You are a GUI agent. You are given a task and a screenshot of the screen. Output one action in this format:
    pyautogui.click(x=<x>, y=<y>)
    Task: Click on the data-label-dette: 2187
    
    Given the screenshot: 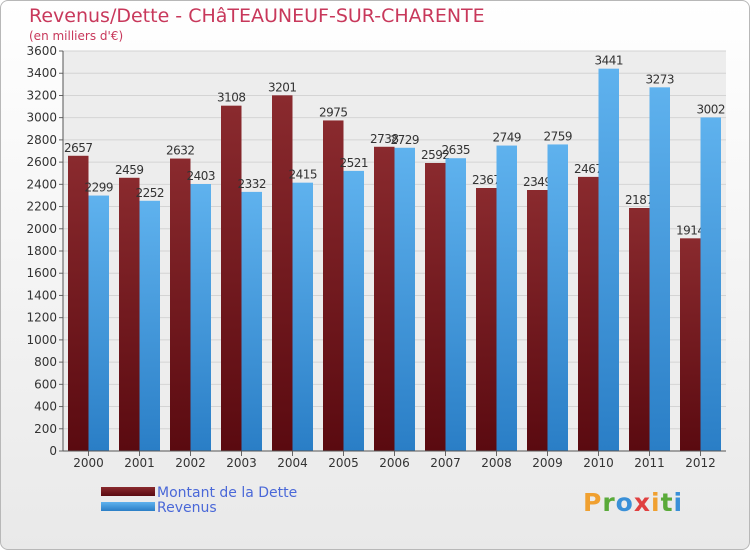 What is the action you would take?
    pyautogui.click(x=639, y=200)
    